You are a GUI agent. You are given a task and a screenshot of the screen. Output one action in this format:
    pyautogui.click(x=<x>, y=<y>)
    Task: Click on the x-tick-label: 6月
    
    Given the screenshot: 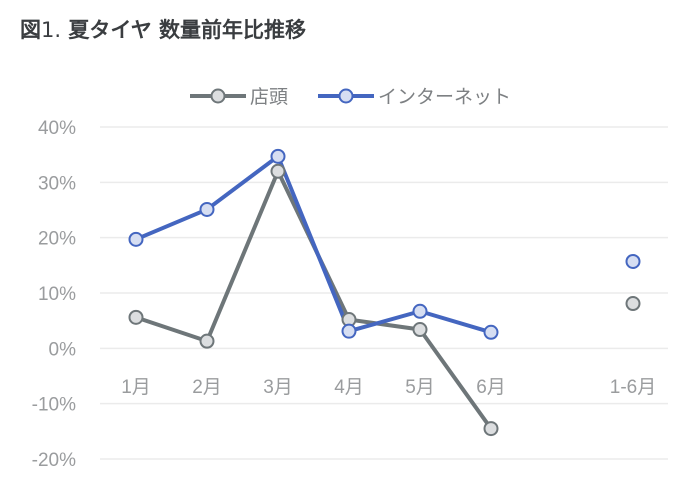 What is the action you would take?
    pyautogui.click(x=491, y=387)
    